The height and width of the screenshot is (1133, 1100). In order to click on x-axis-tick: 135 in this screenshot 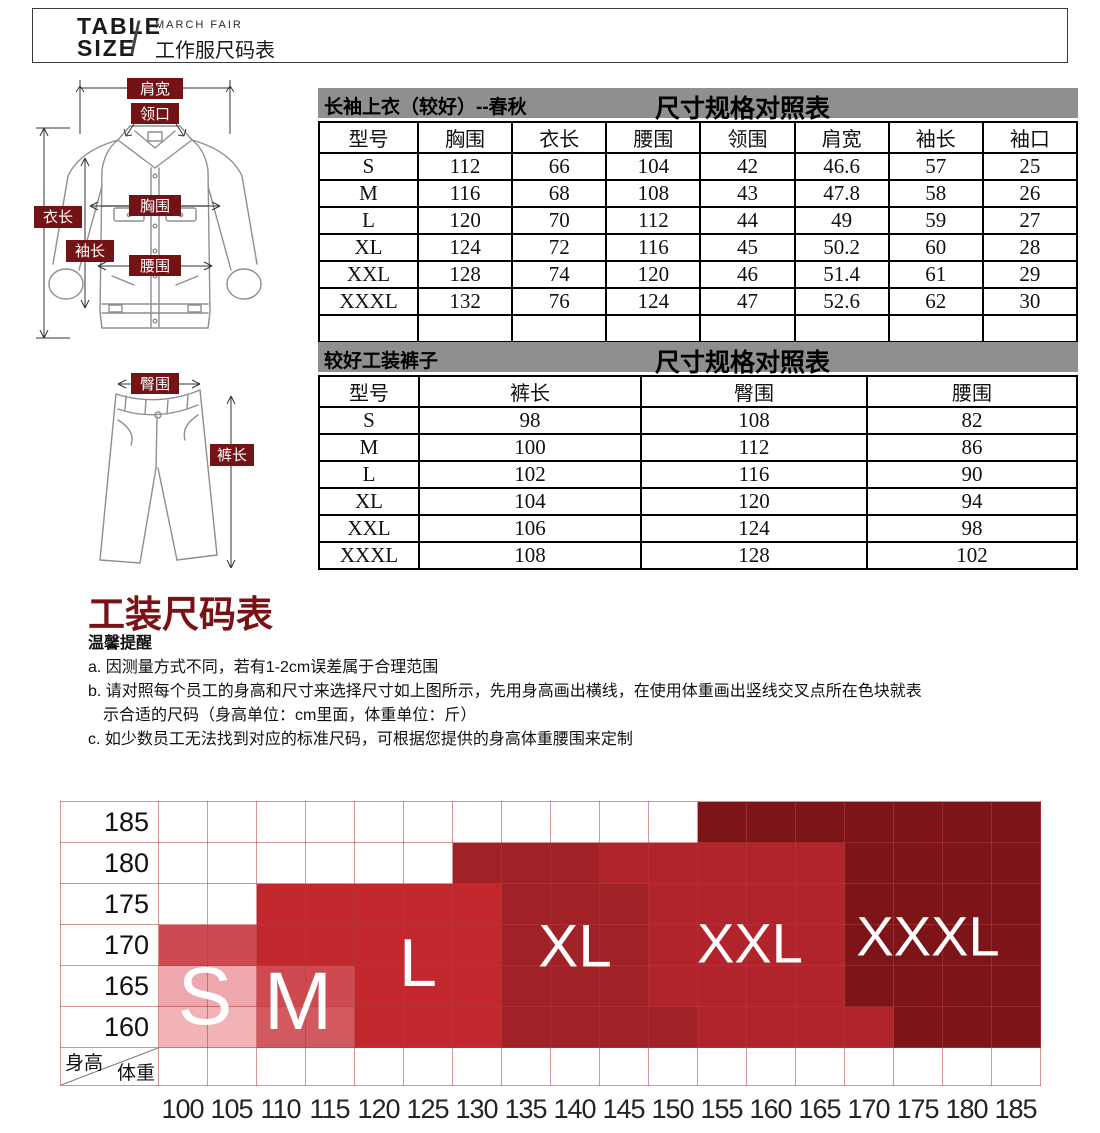, I will do `click(525, 1109)`.